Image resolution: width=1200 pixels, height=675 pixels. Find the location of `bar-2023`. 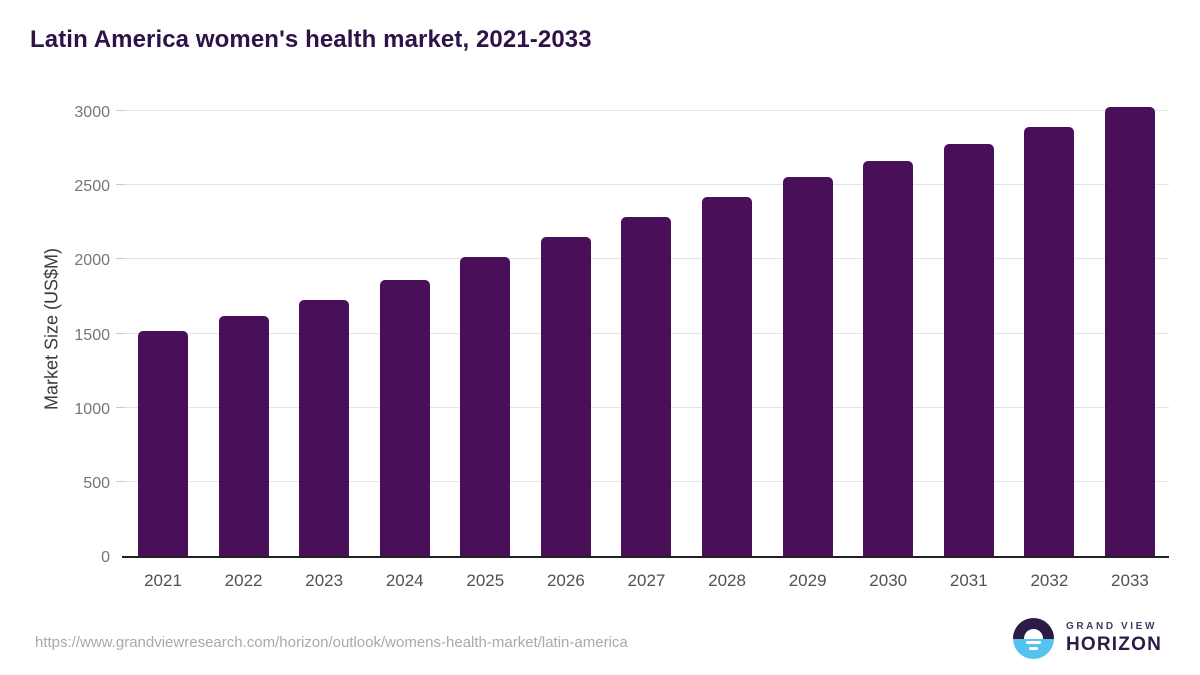

bar-2023 is located at coordinates (324, 428).